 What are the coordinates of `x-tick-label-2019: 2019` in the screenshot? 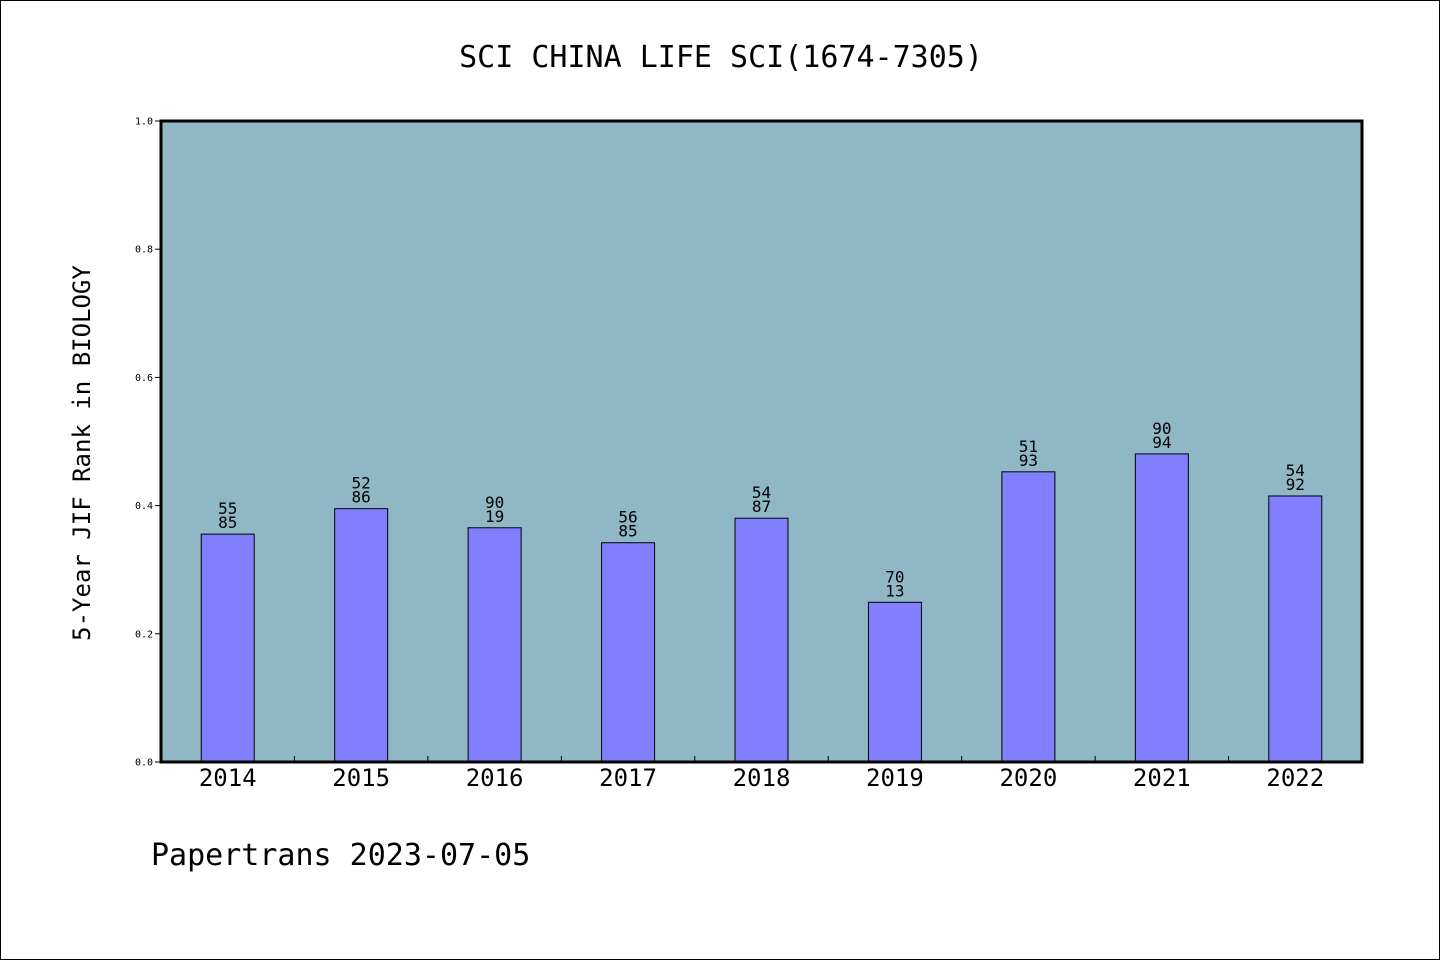 It's located at (895, 778).